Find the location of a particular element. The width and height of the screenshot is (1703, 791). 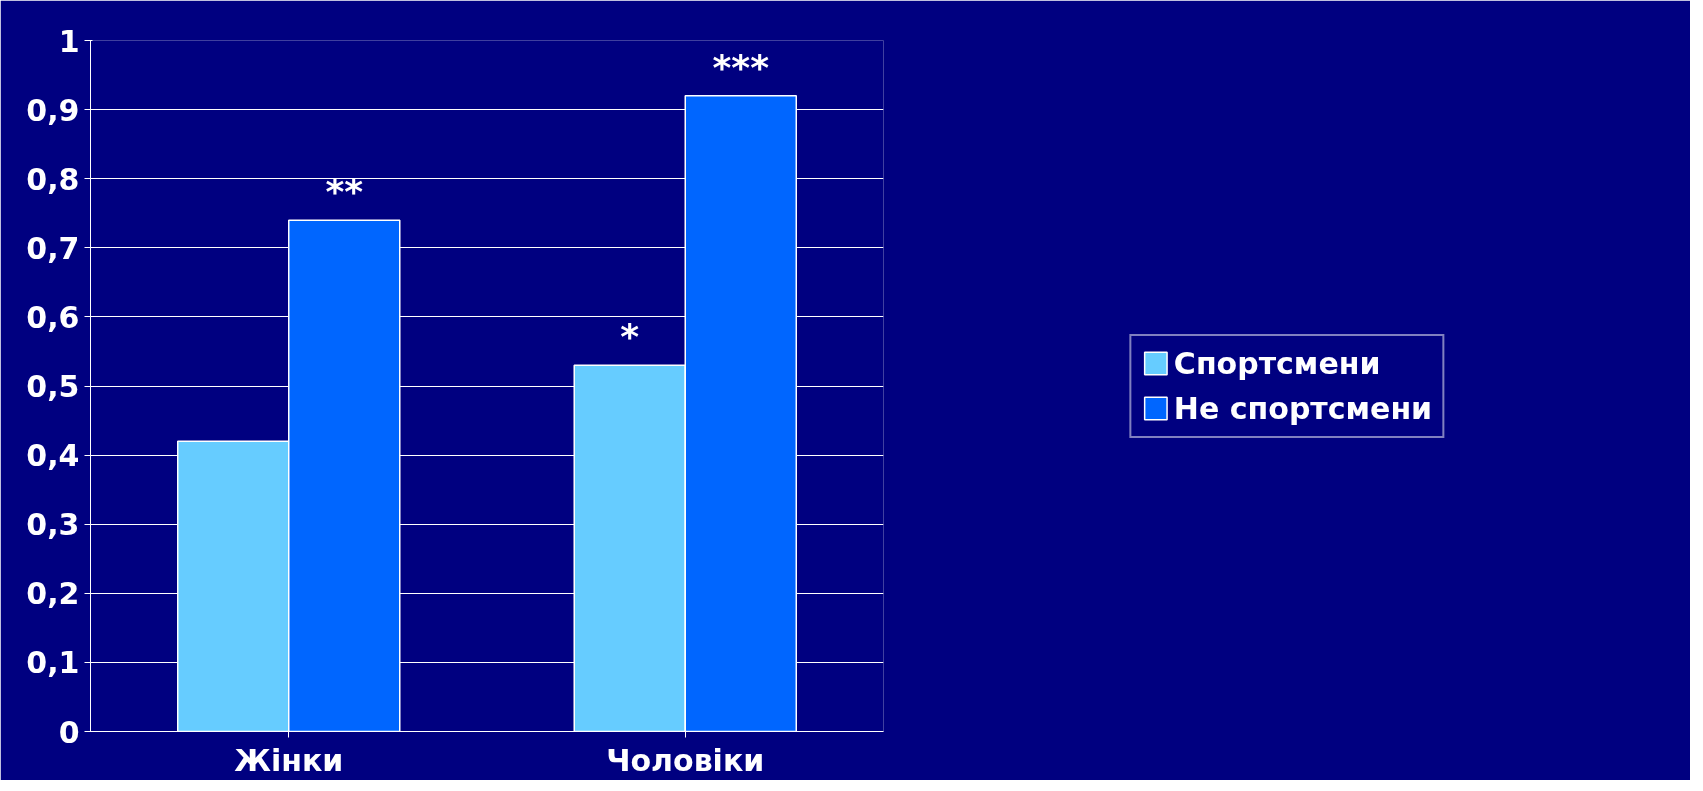

y-tick-label: 1 is located at coordinates (69, 41).